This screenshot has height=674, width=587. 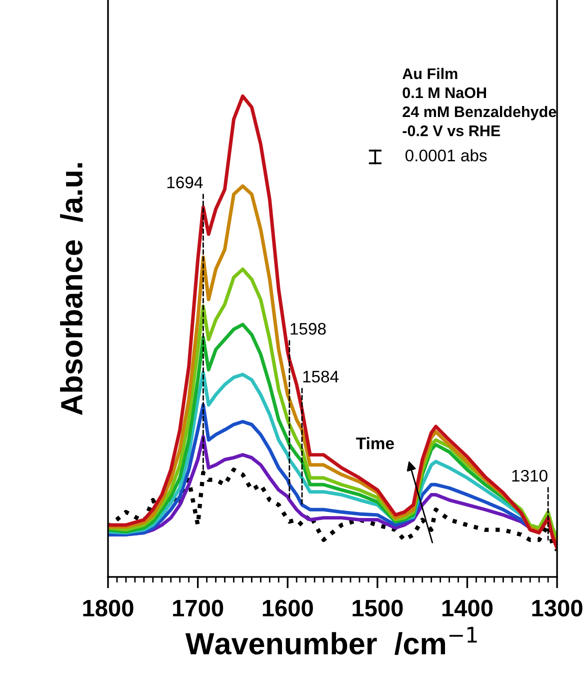 I want to click on text: Au Film, so click(x=430, y=74).